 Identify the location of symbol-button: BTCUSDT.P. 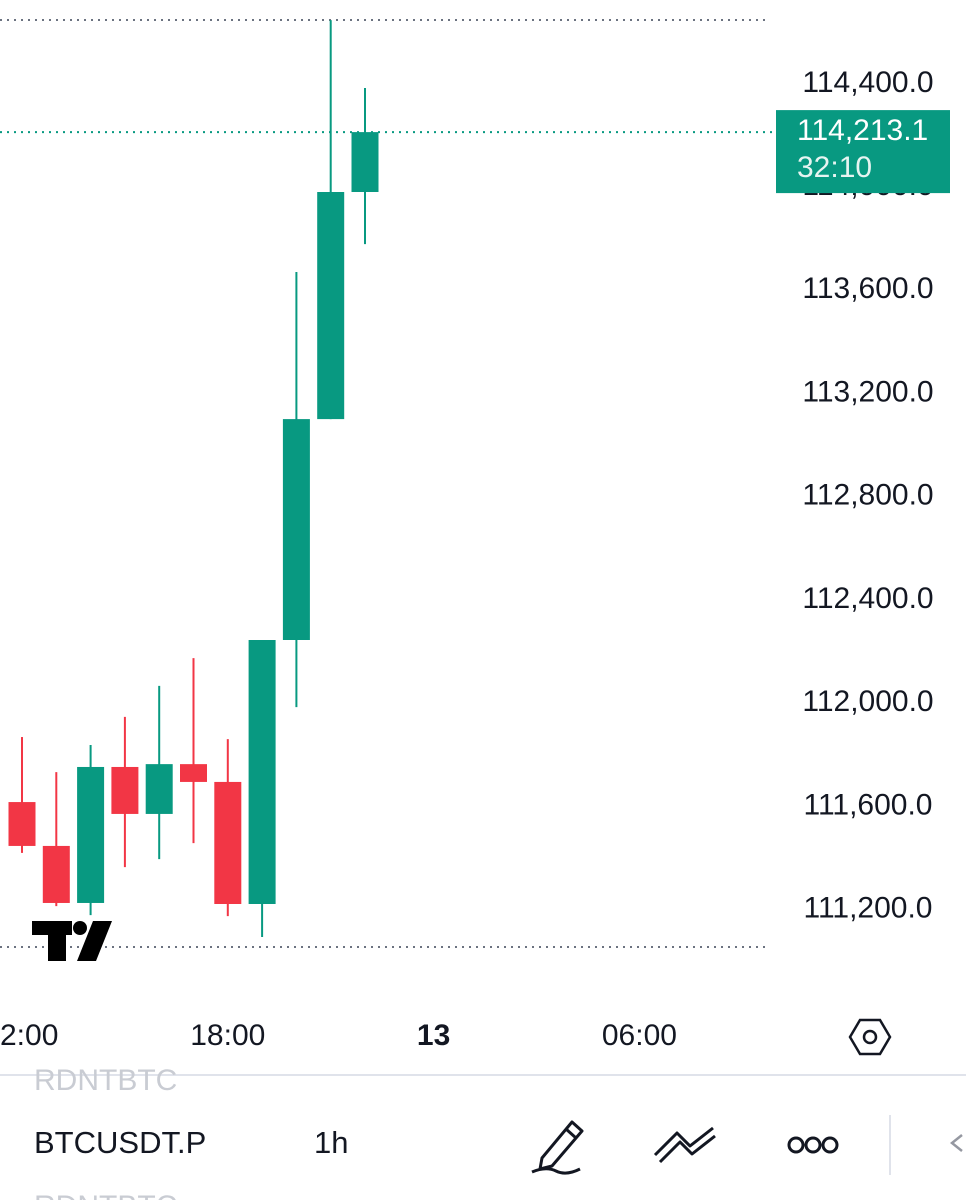
(120, 1142).